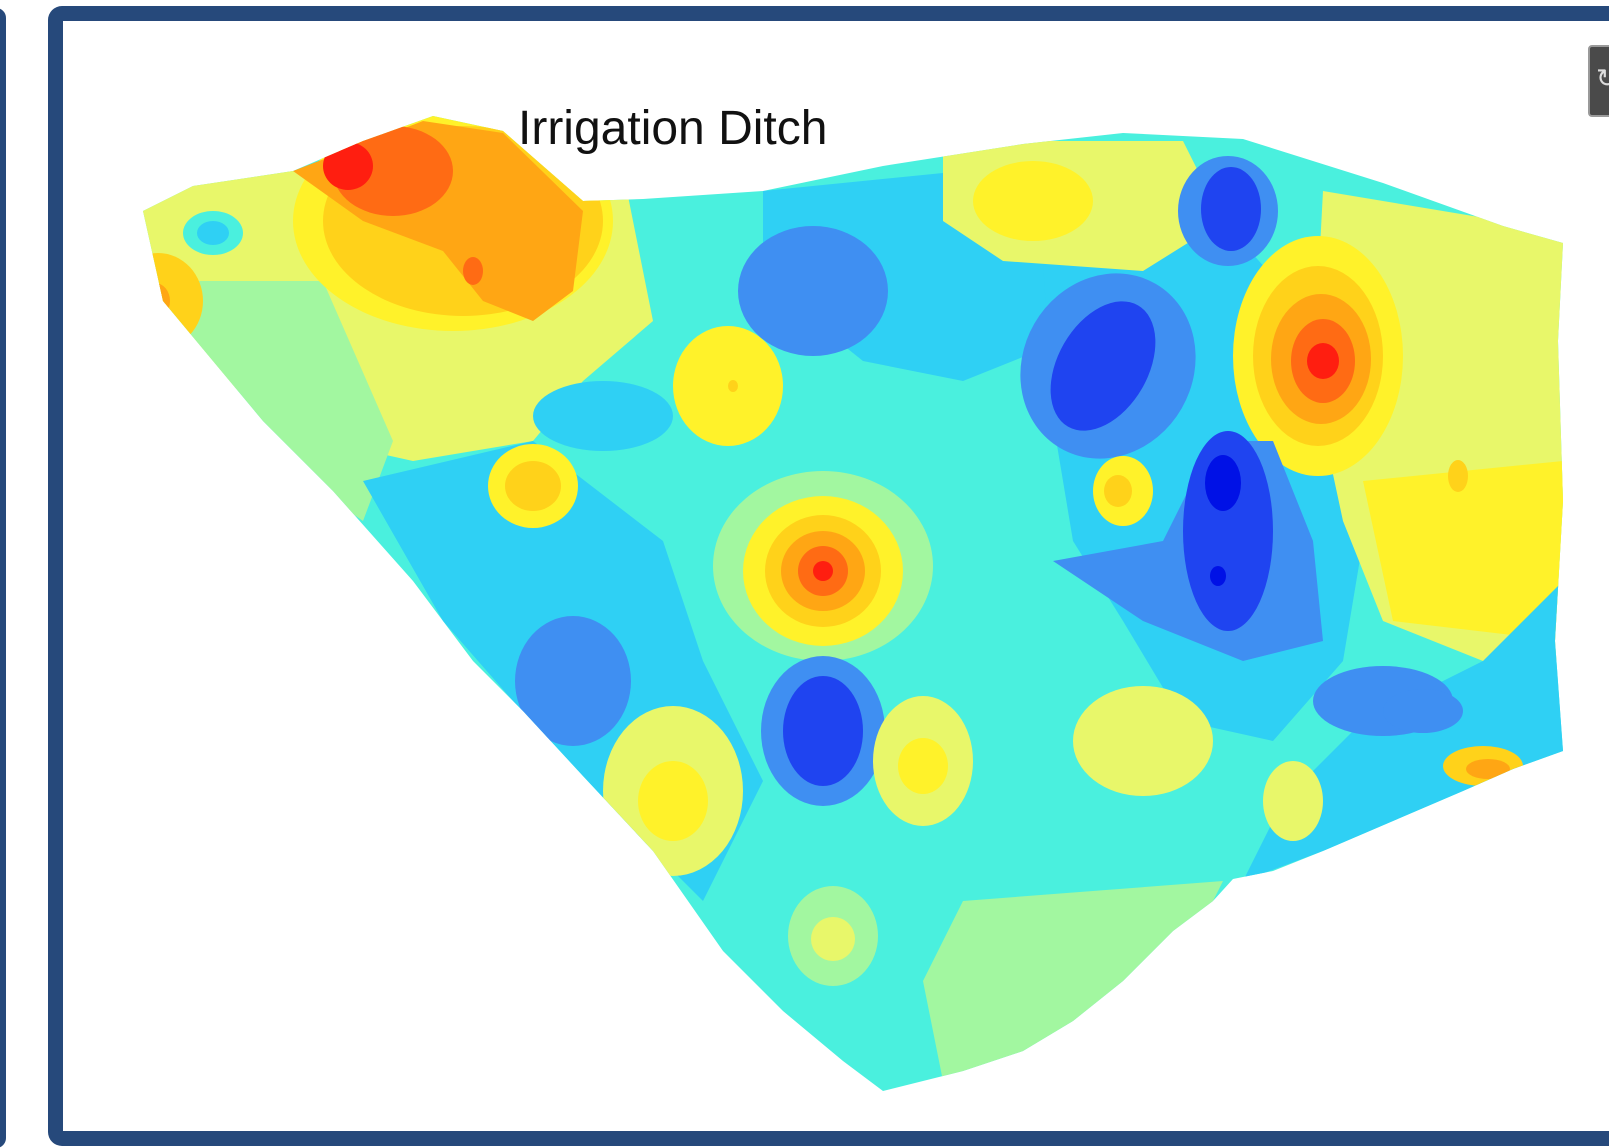 The width and height of the screenshot is (1609, 1148). What do you see at coordinates (823, 731) in the screenshot?
I see `low-south-center` at bounding box center [823, 731].